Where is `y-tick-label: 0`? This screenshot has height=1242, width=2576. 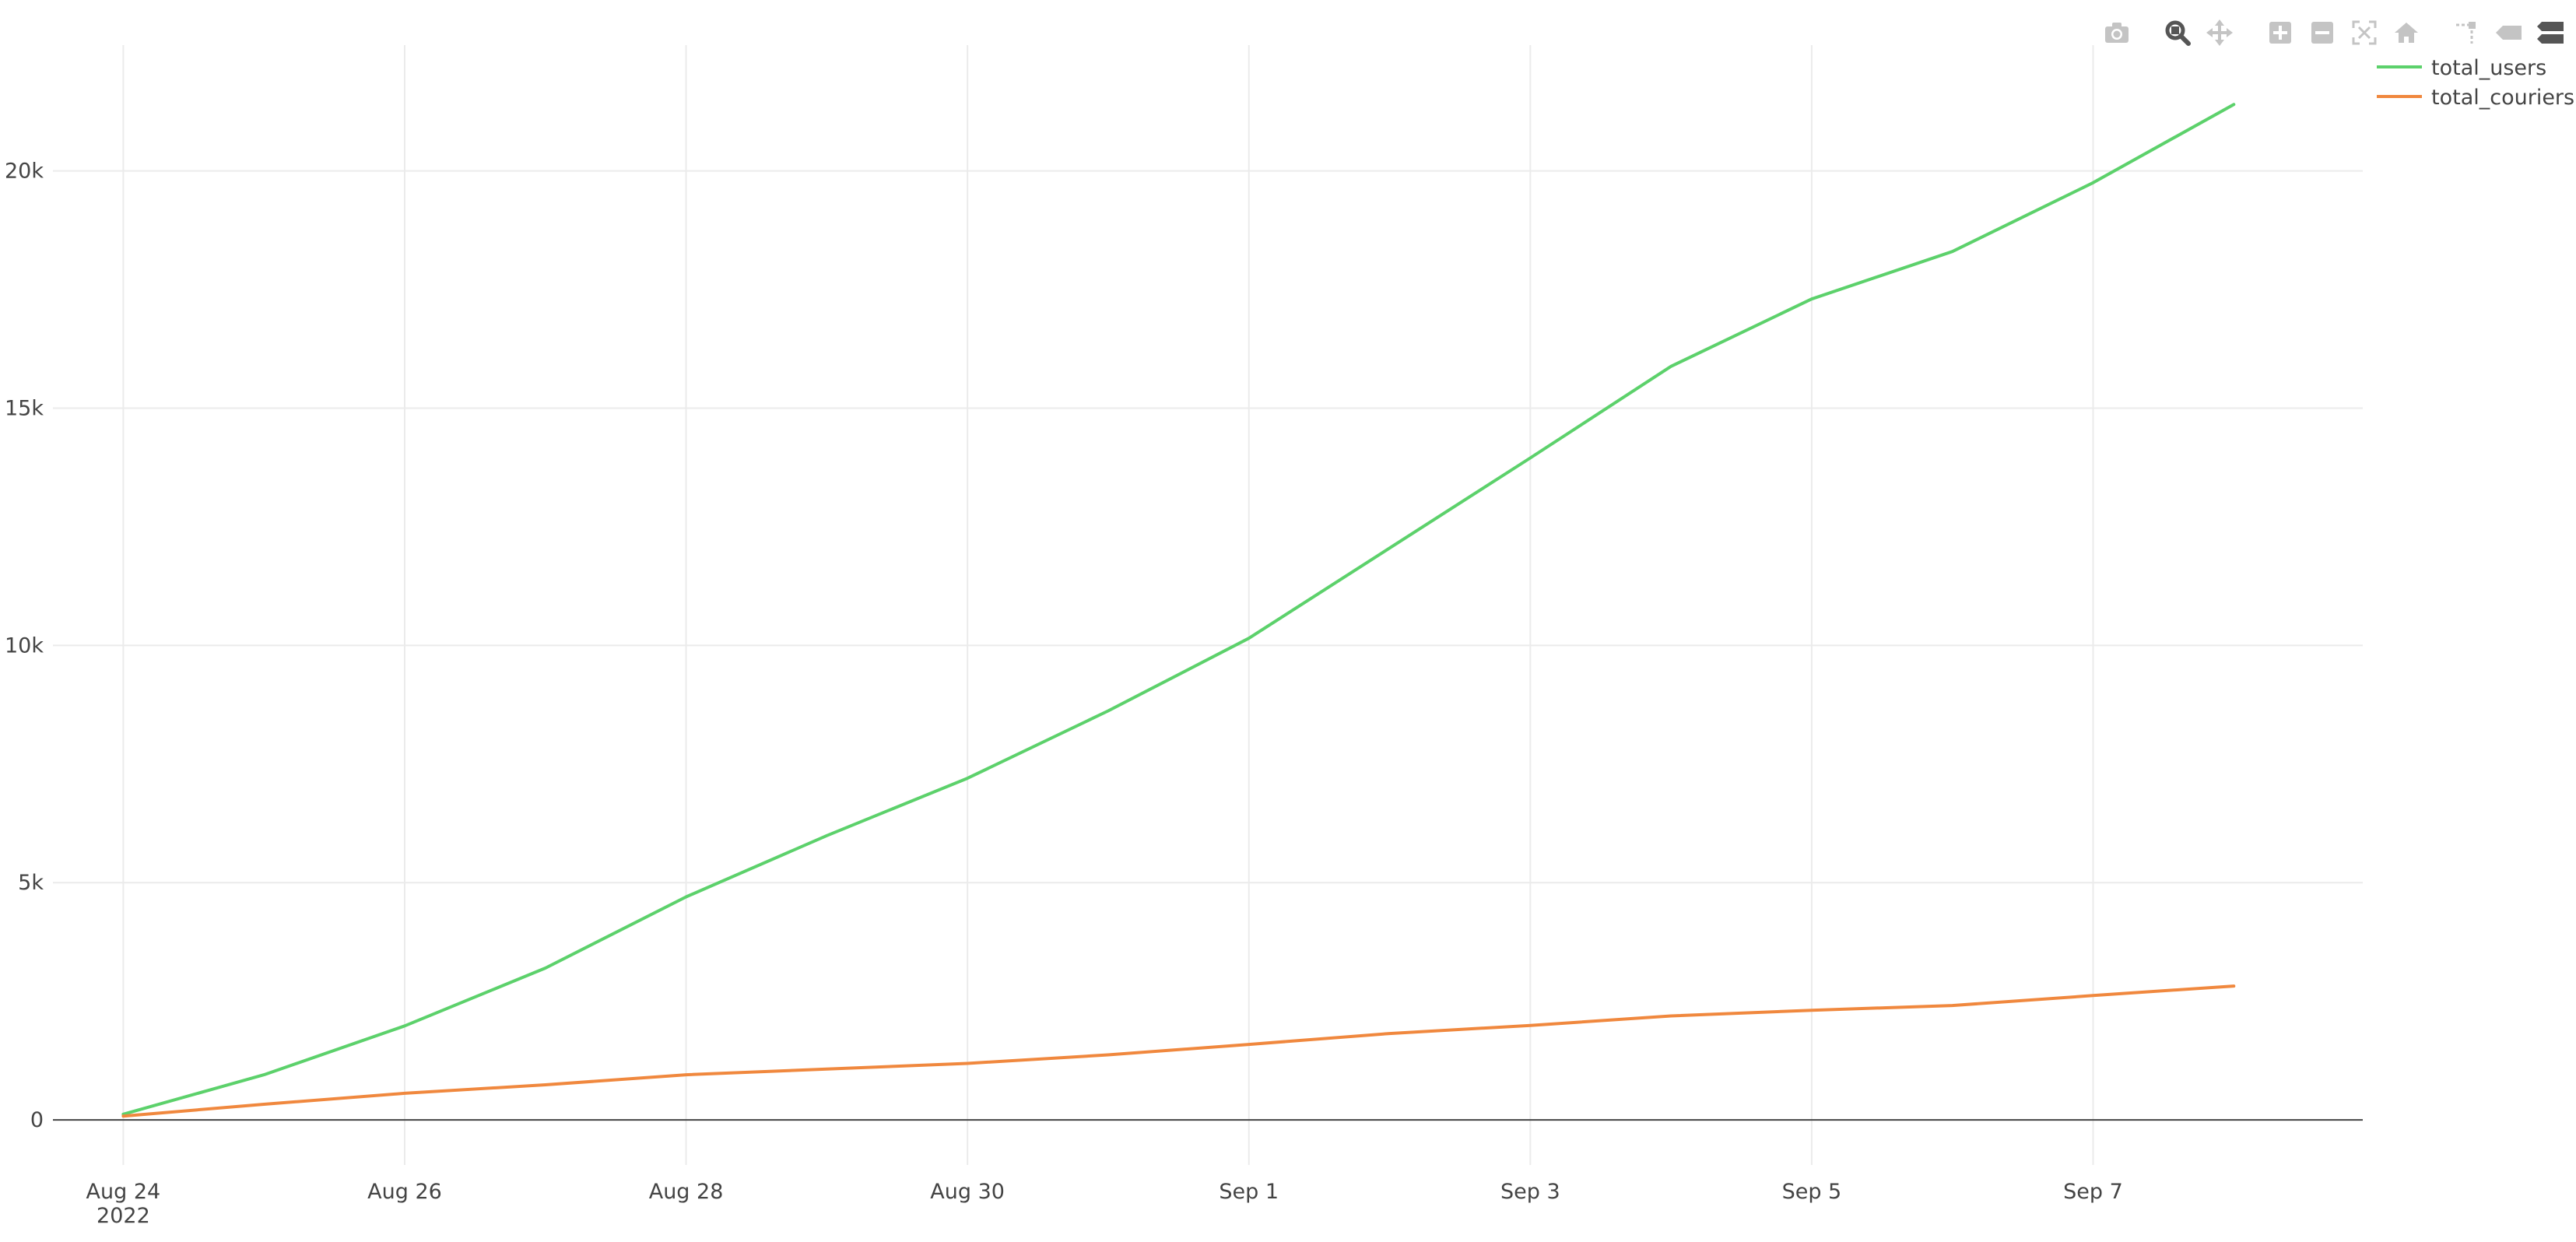
y-tick-label: 0 is located at coordinates (37, 1120).